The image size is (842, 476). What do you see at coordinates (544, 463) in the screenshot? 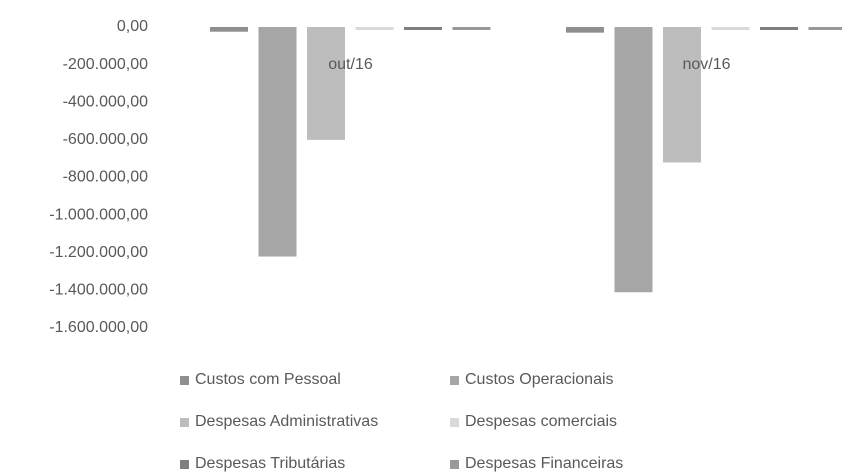
I see `legend-label: Despesas Financeiras` at bounding box center [544, 463].